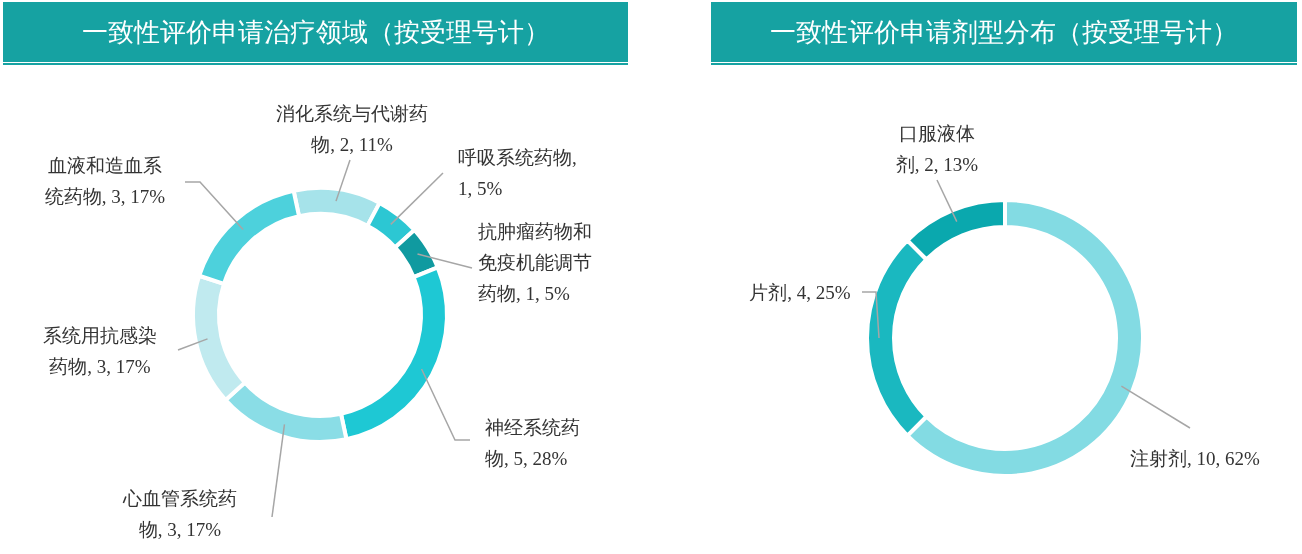 This screenshot has height=554, width=1302. Describe the element at coordinates (352, 129) in the screenshot. I see `slice-label: 消化系统与代谢药物, 2, 11%` at that location.